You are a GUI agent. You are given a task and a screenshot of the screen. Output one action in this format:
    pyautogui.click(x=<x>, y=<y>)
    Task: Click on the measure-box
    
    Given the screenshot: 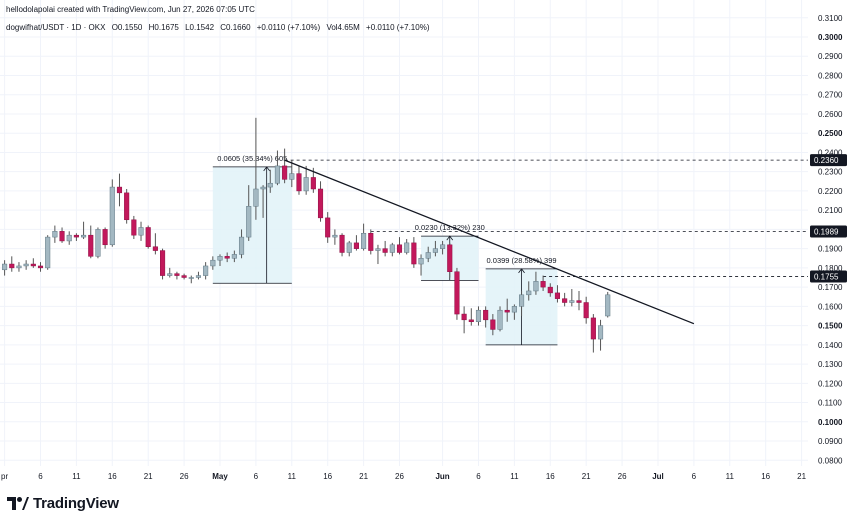 What is the action you would take?
    pyautogui.click(x=252, y=225)
    